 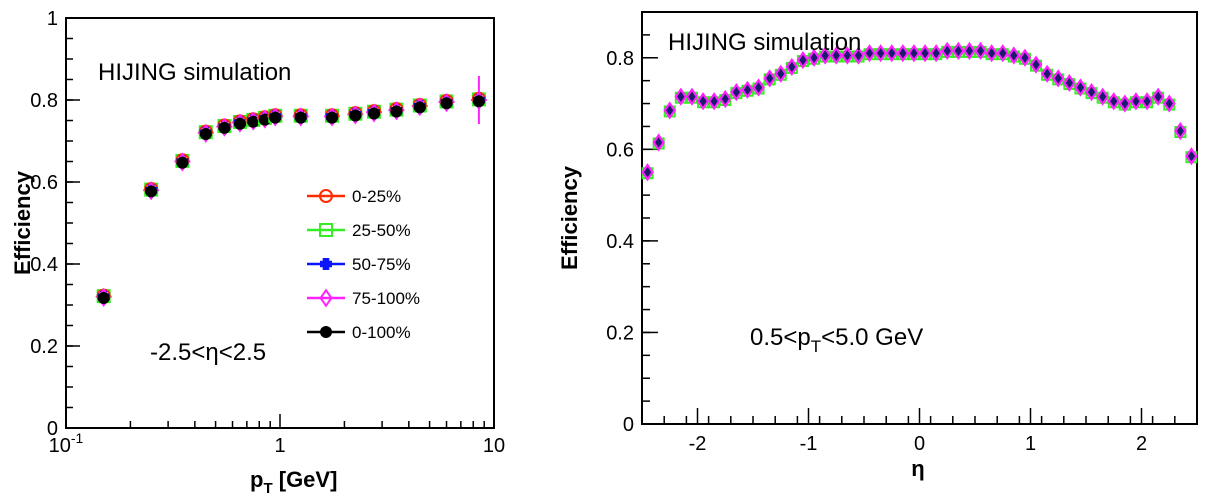 I want to click on right-x-tick-label: 0, so click(x=919, y=444).